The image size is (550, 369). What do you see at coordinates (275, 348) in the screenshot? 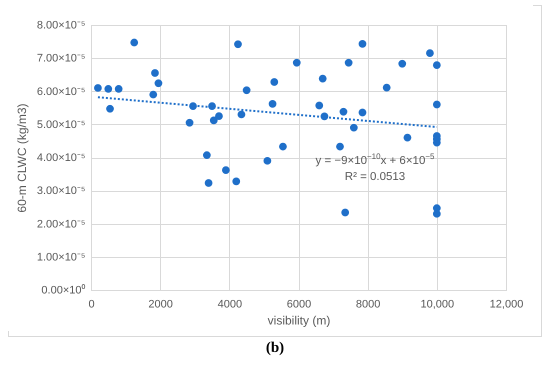
I see `text: (b)` at bounding box center [275, 348].